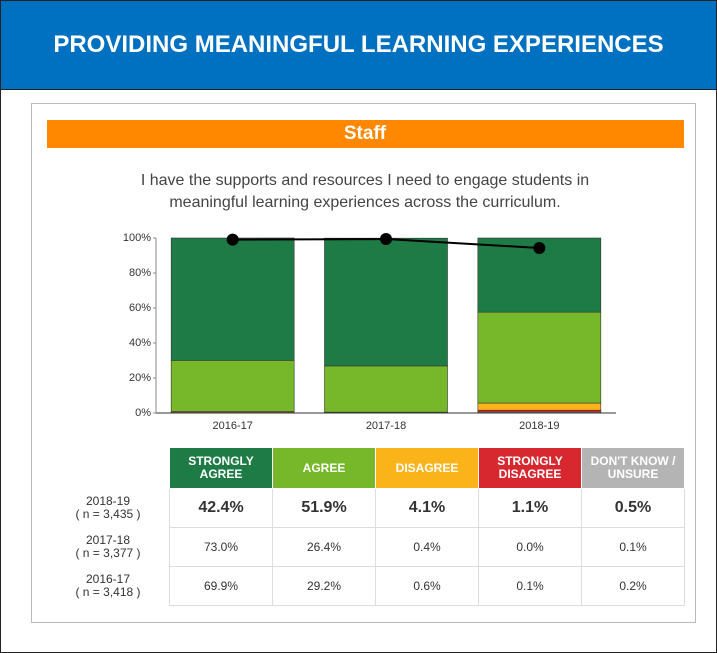  Describe the element at coordinates (633, 508) in the screenshot. I see `table-cell: 0.5%` at that location.